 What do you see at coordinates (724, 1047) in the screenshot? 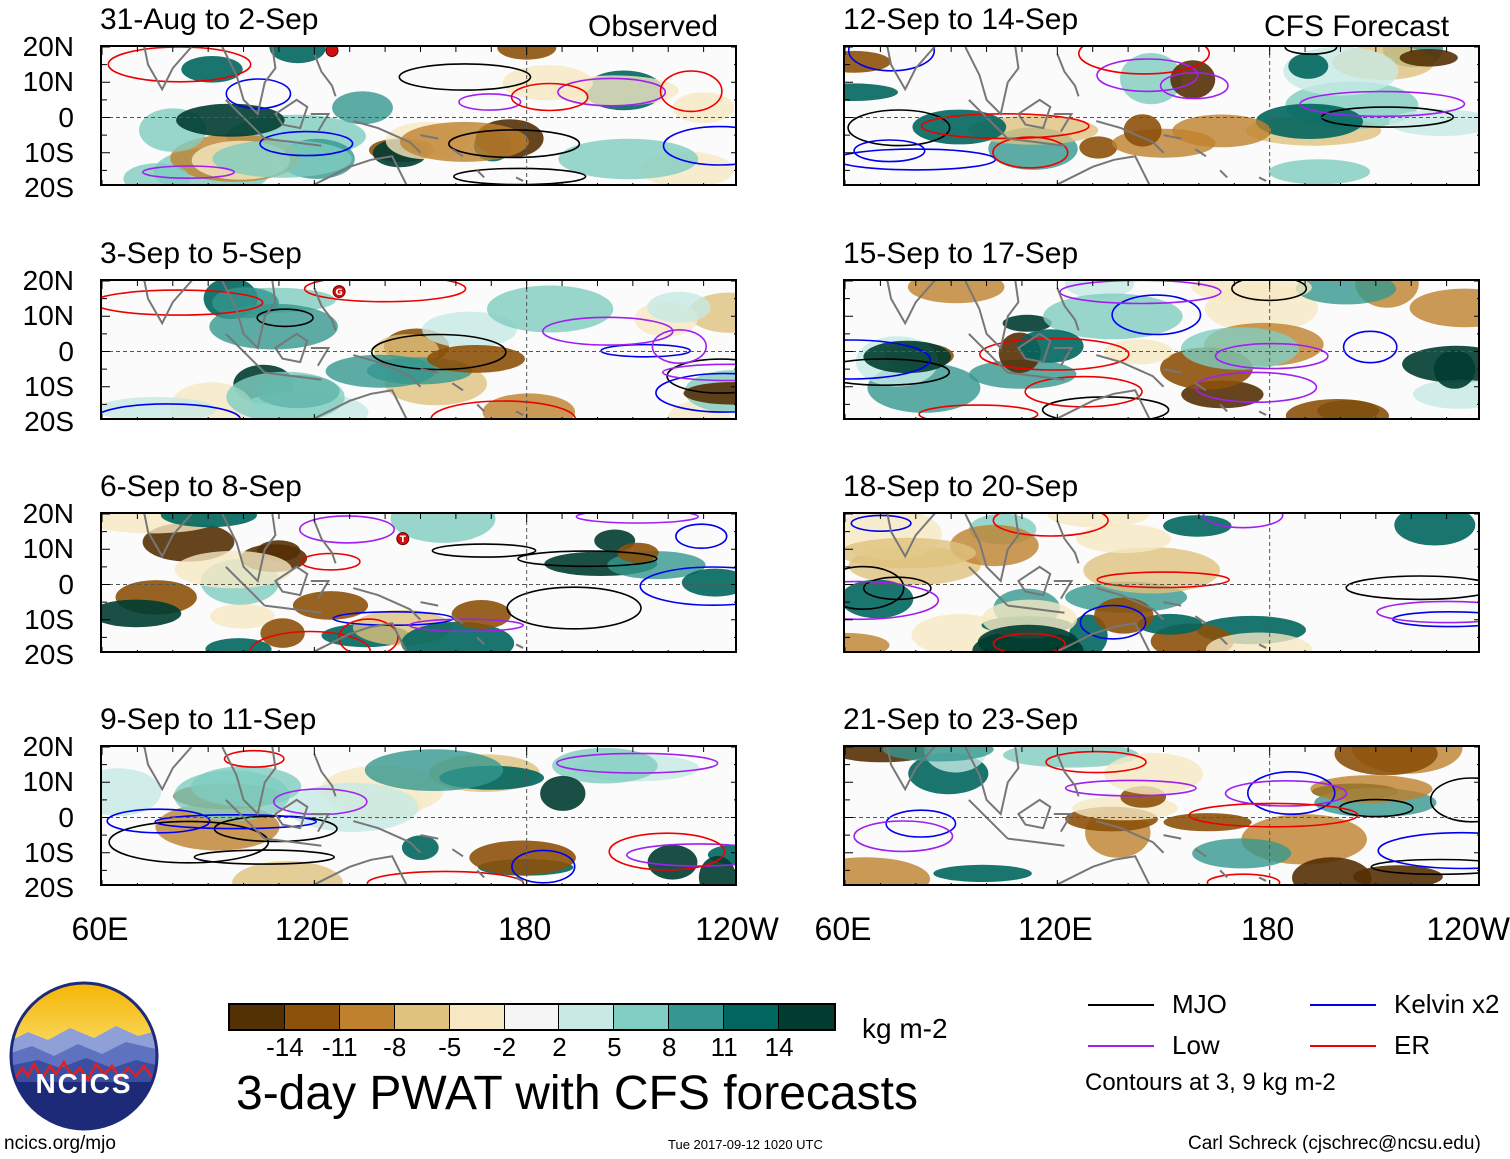
I see `colorbar-tick-label: 11` at bounding box center [724, 1047].